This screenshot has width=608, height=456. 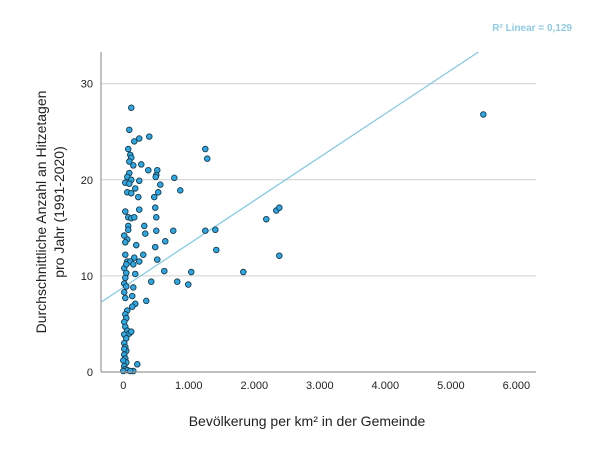 I want to click on y-axis-label-line2: pro Jahr (1991-2020), so click(x=59, y=212).